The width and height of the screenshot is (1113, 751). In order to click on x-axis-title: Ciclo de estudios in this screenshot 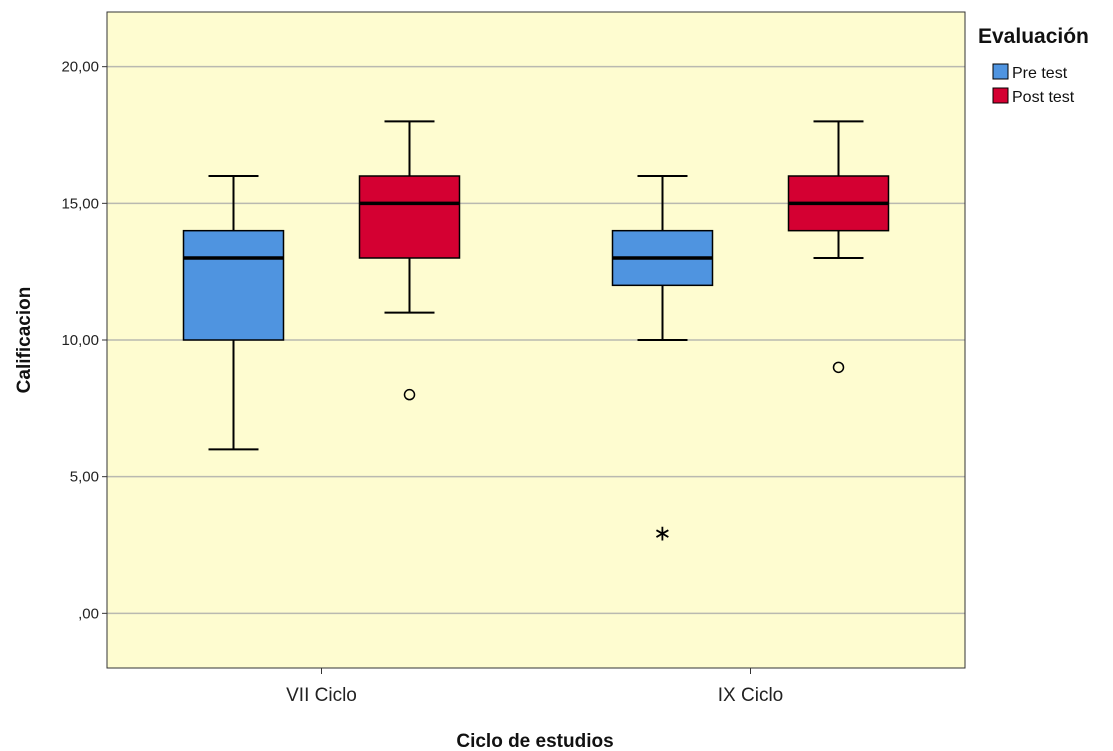, I will do `click(534, 741)`.